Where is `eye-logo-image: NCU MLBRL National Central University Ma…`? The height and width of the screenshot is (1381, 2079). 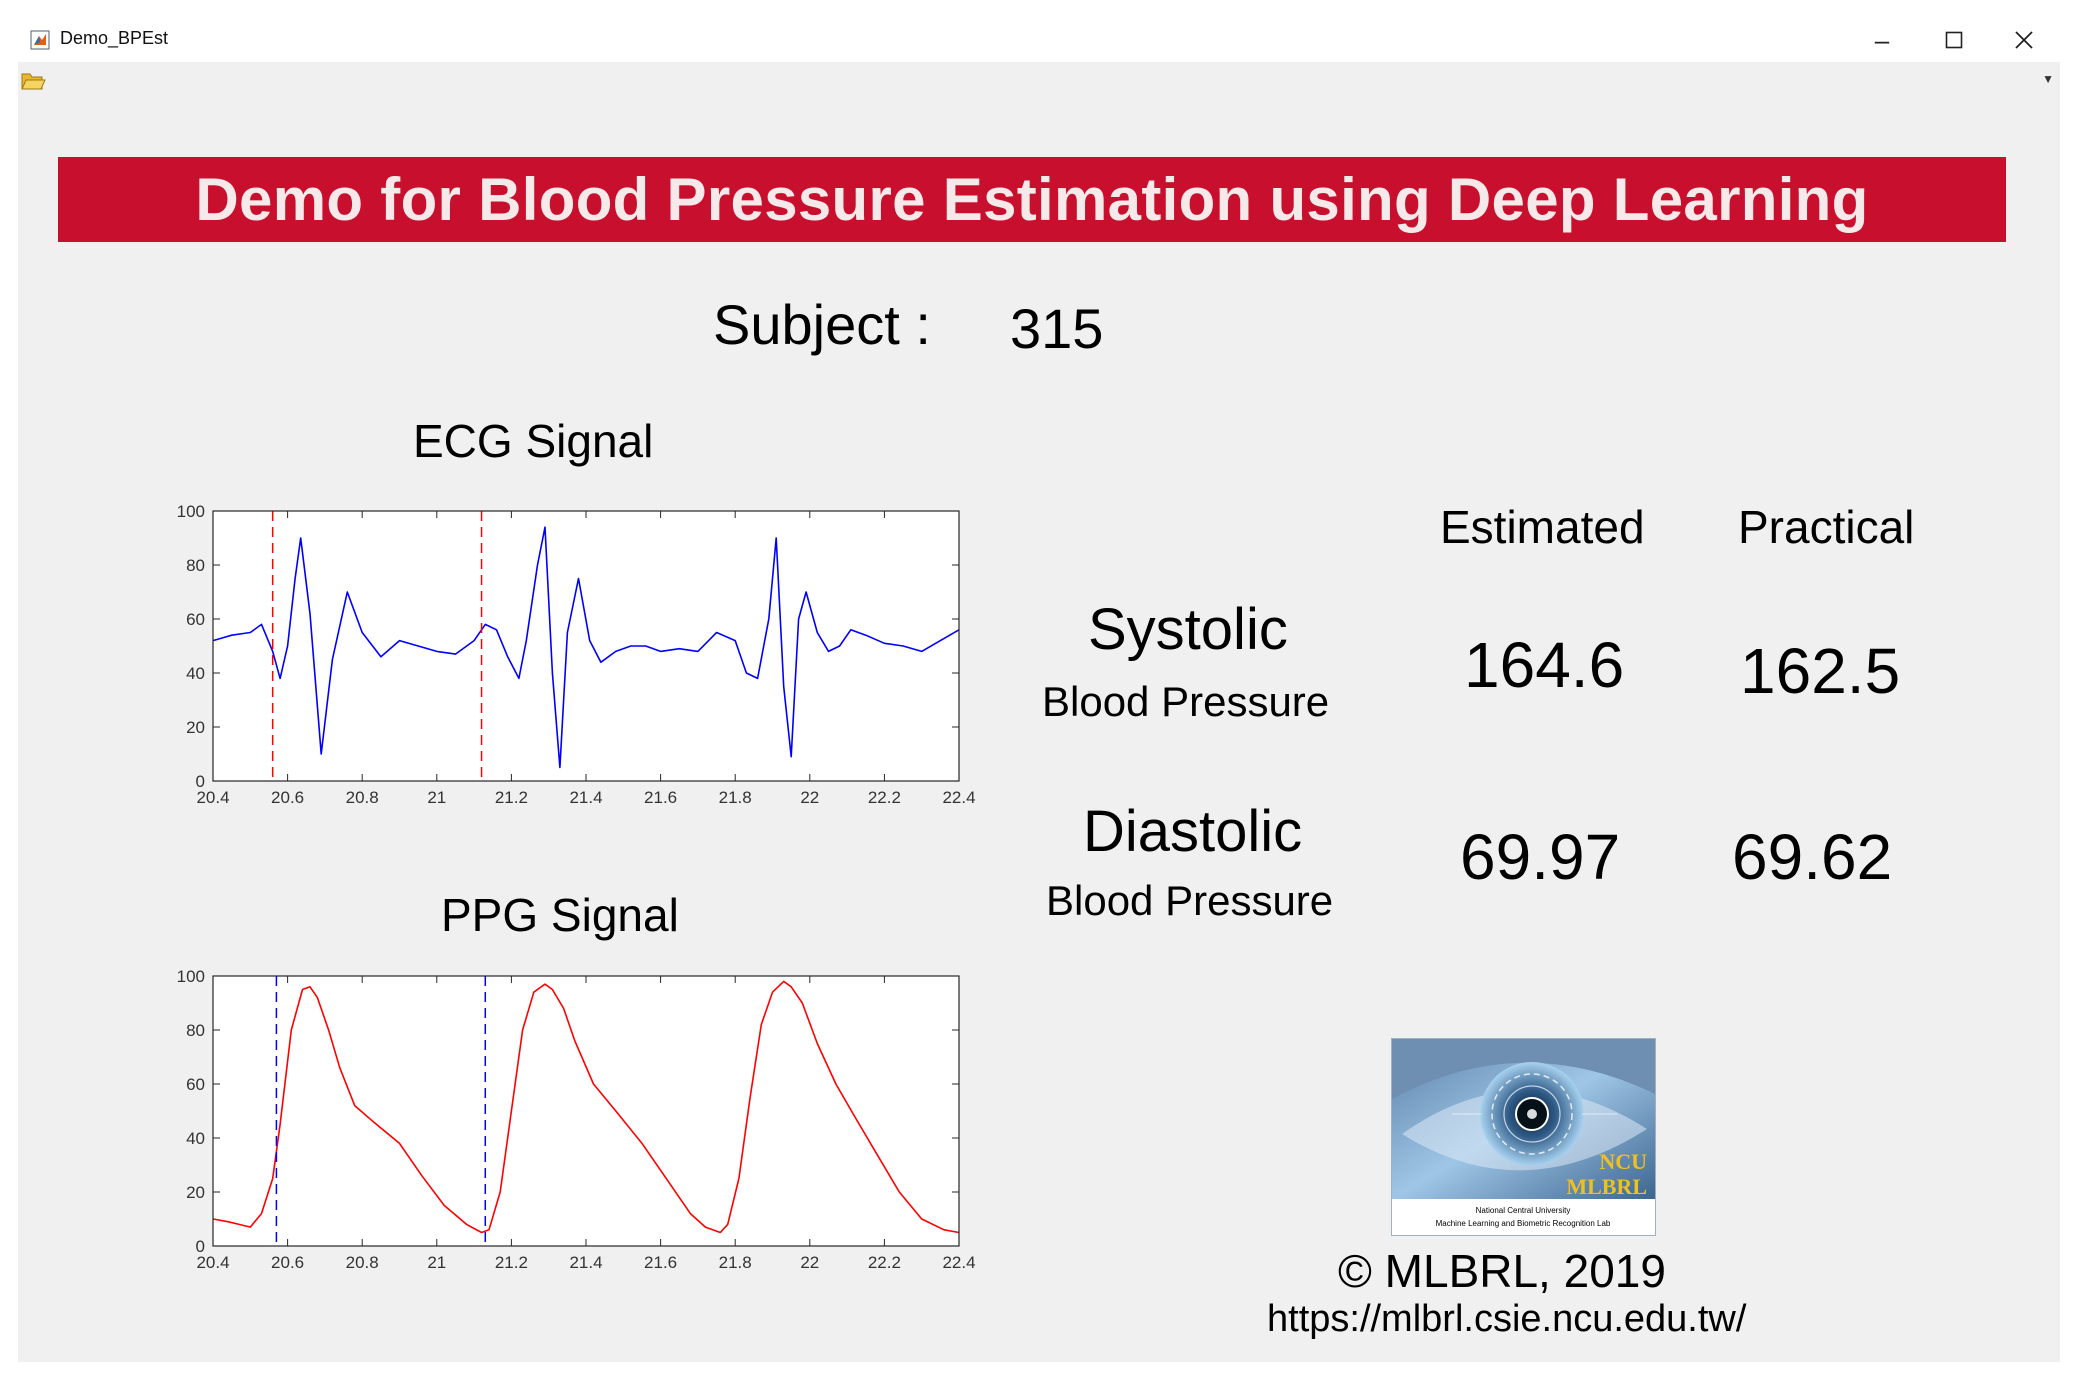 eye-logo-image: NCU MLBRL National Central University Ma… is located at coordinates (1523, 1137).